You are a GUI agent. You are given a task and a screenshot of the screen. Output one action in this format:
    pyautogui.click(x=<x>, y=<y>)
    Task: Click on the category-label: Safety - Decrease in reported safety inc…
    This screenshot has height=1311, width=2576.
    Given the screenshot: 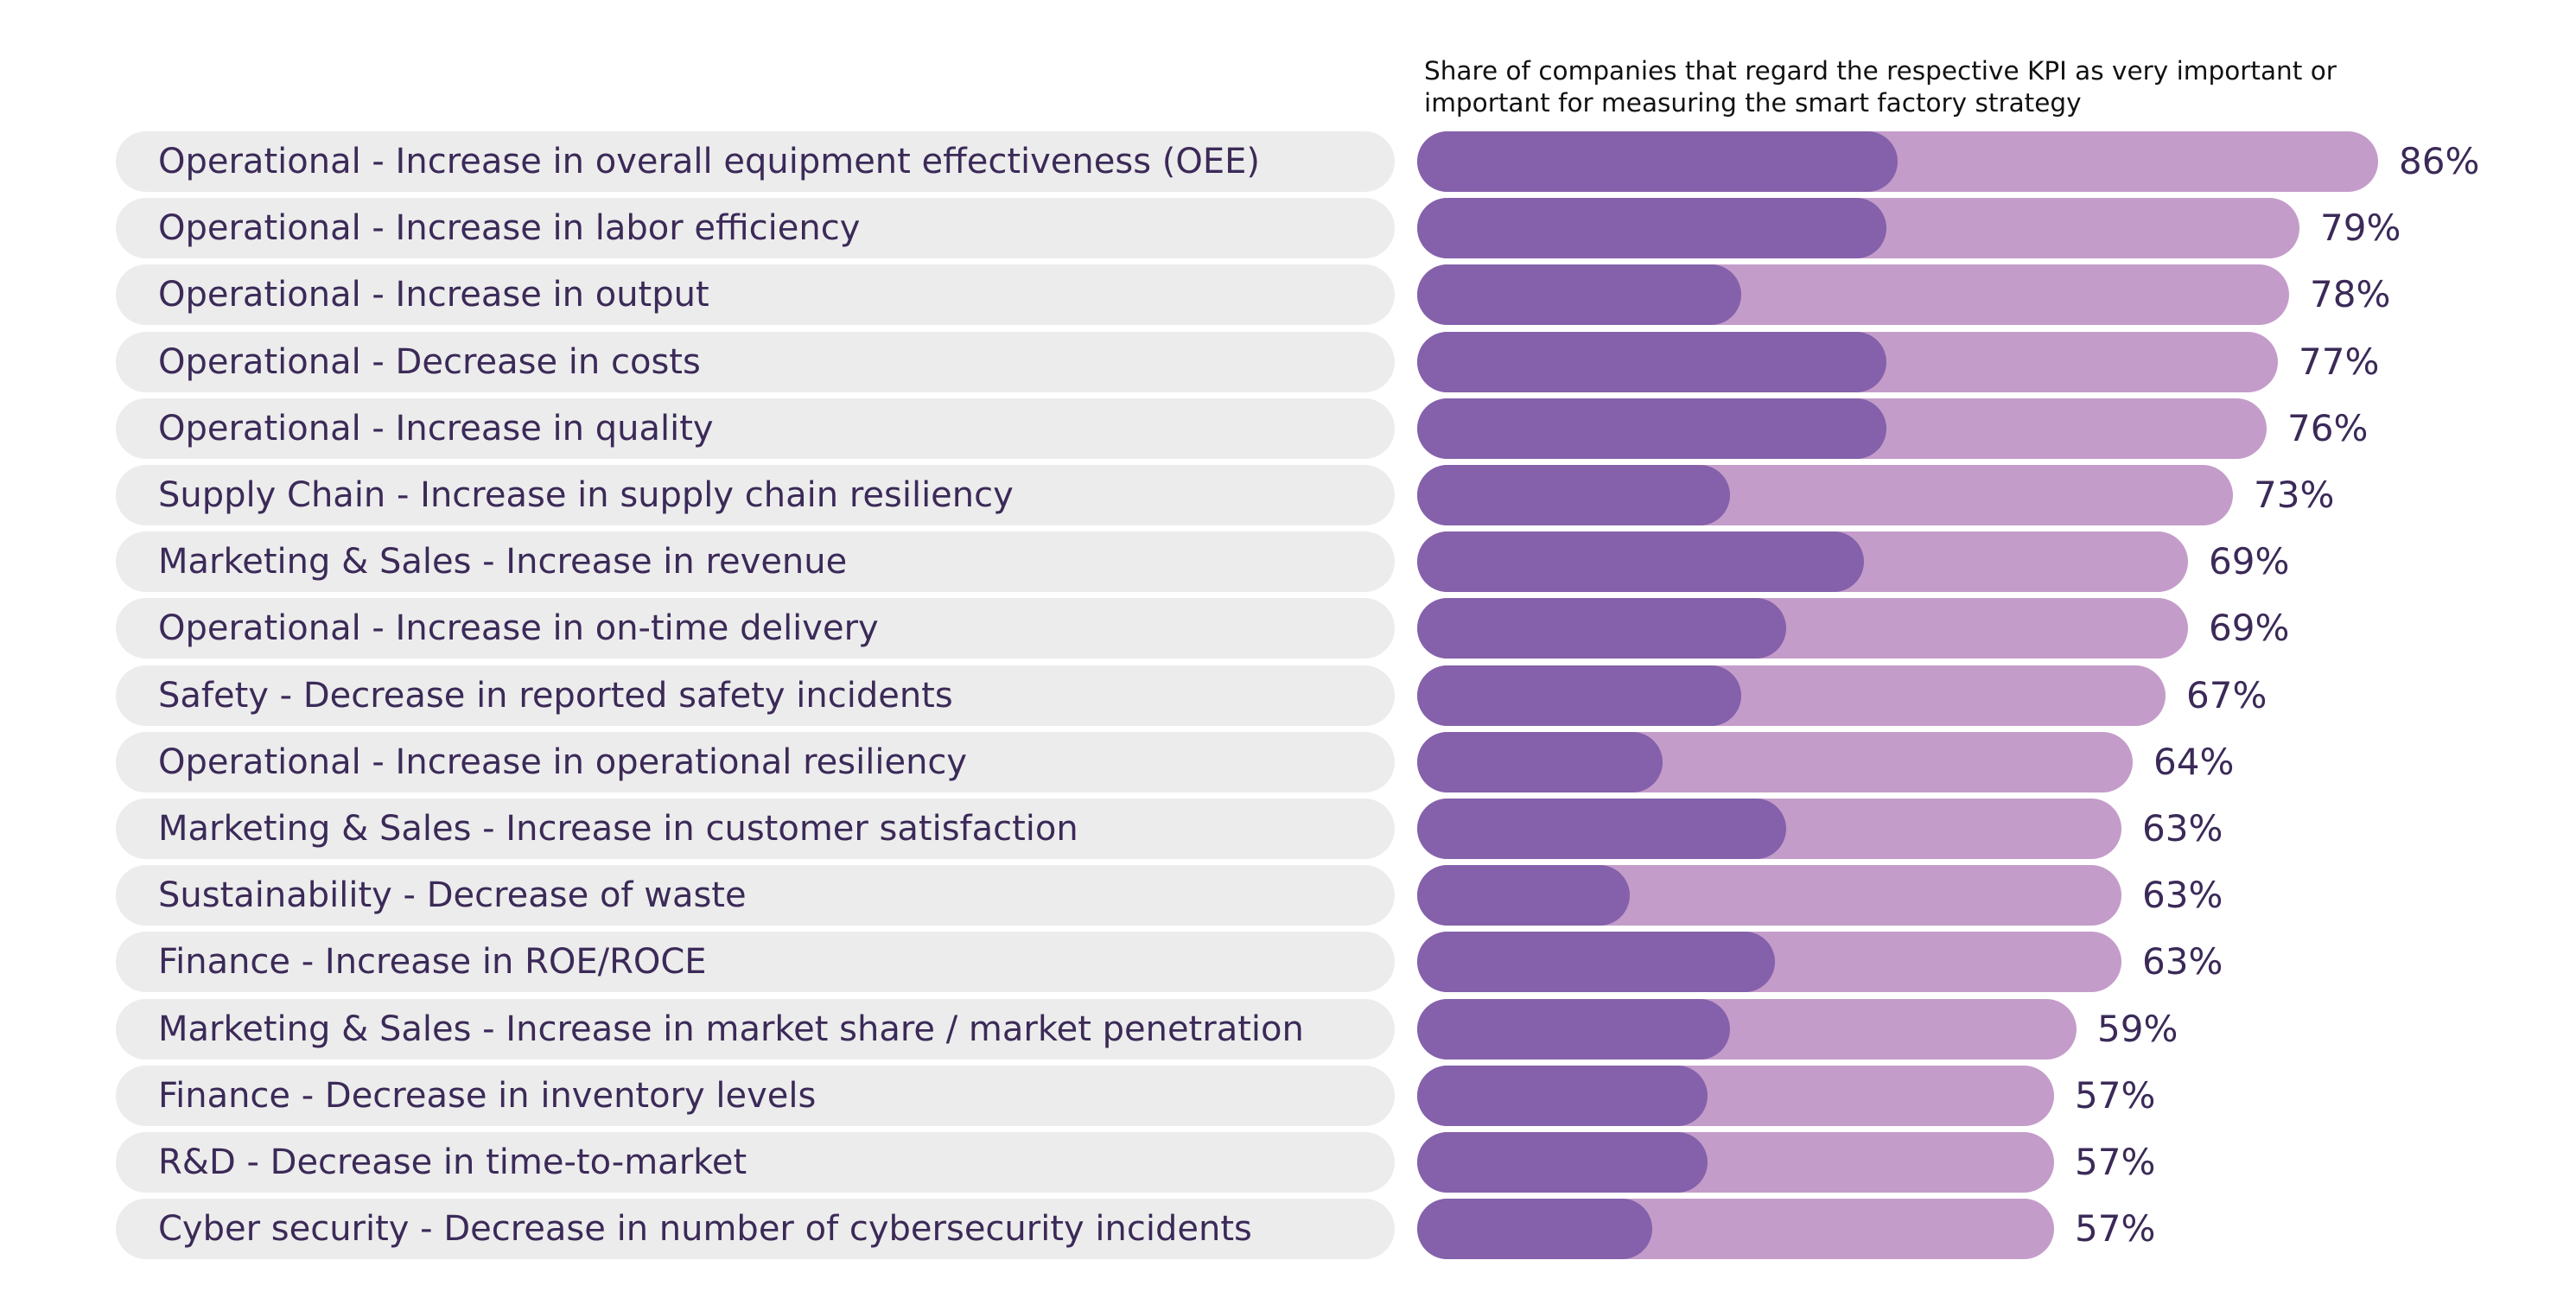 What is the action you would take?
    pyautogui.click(x=555, y=696)
    